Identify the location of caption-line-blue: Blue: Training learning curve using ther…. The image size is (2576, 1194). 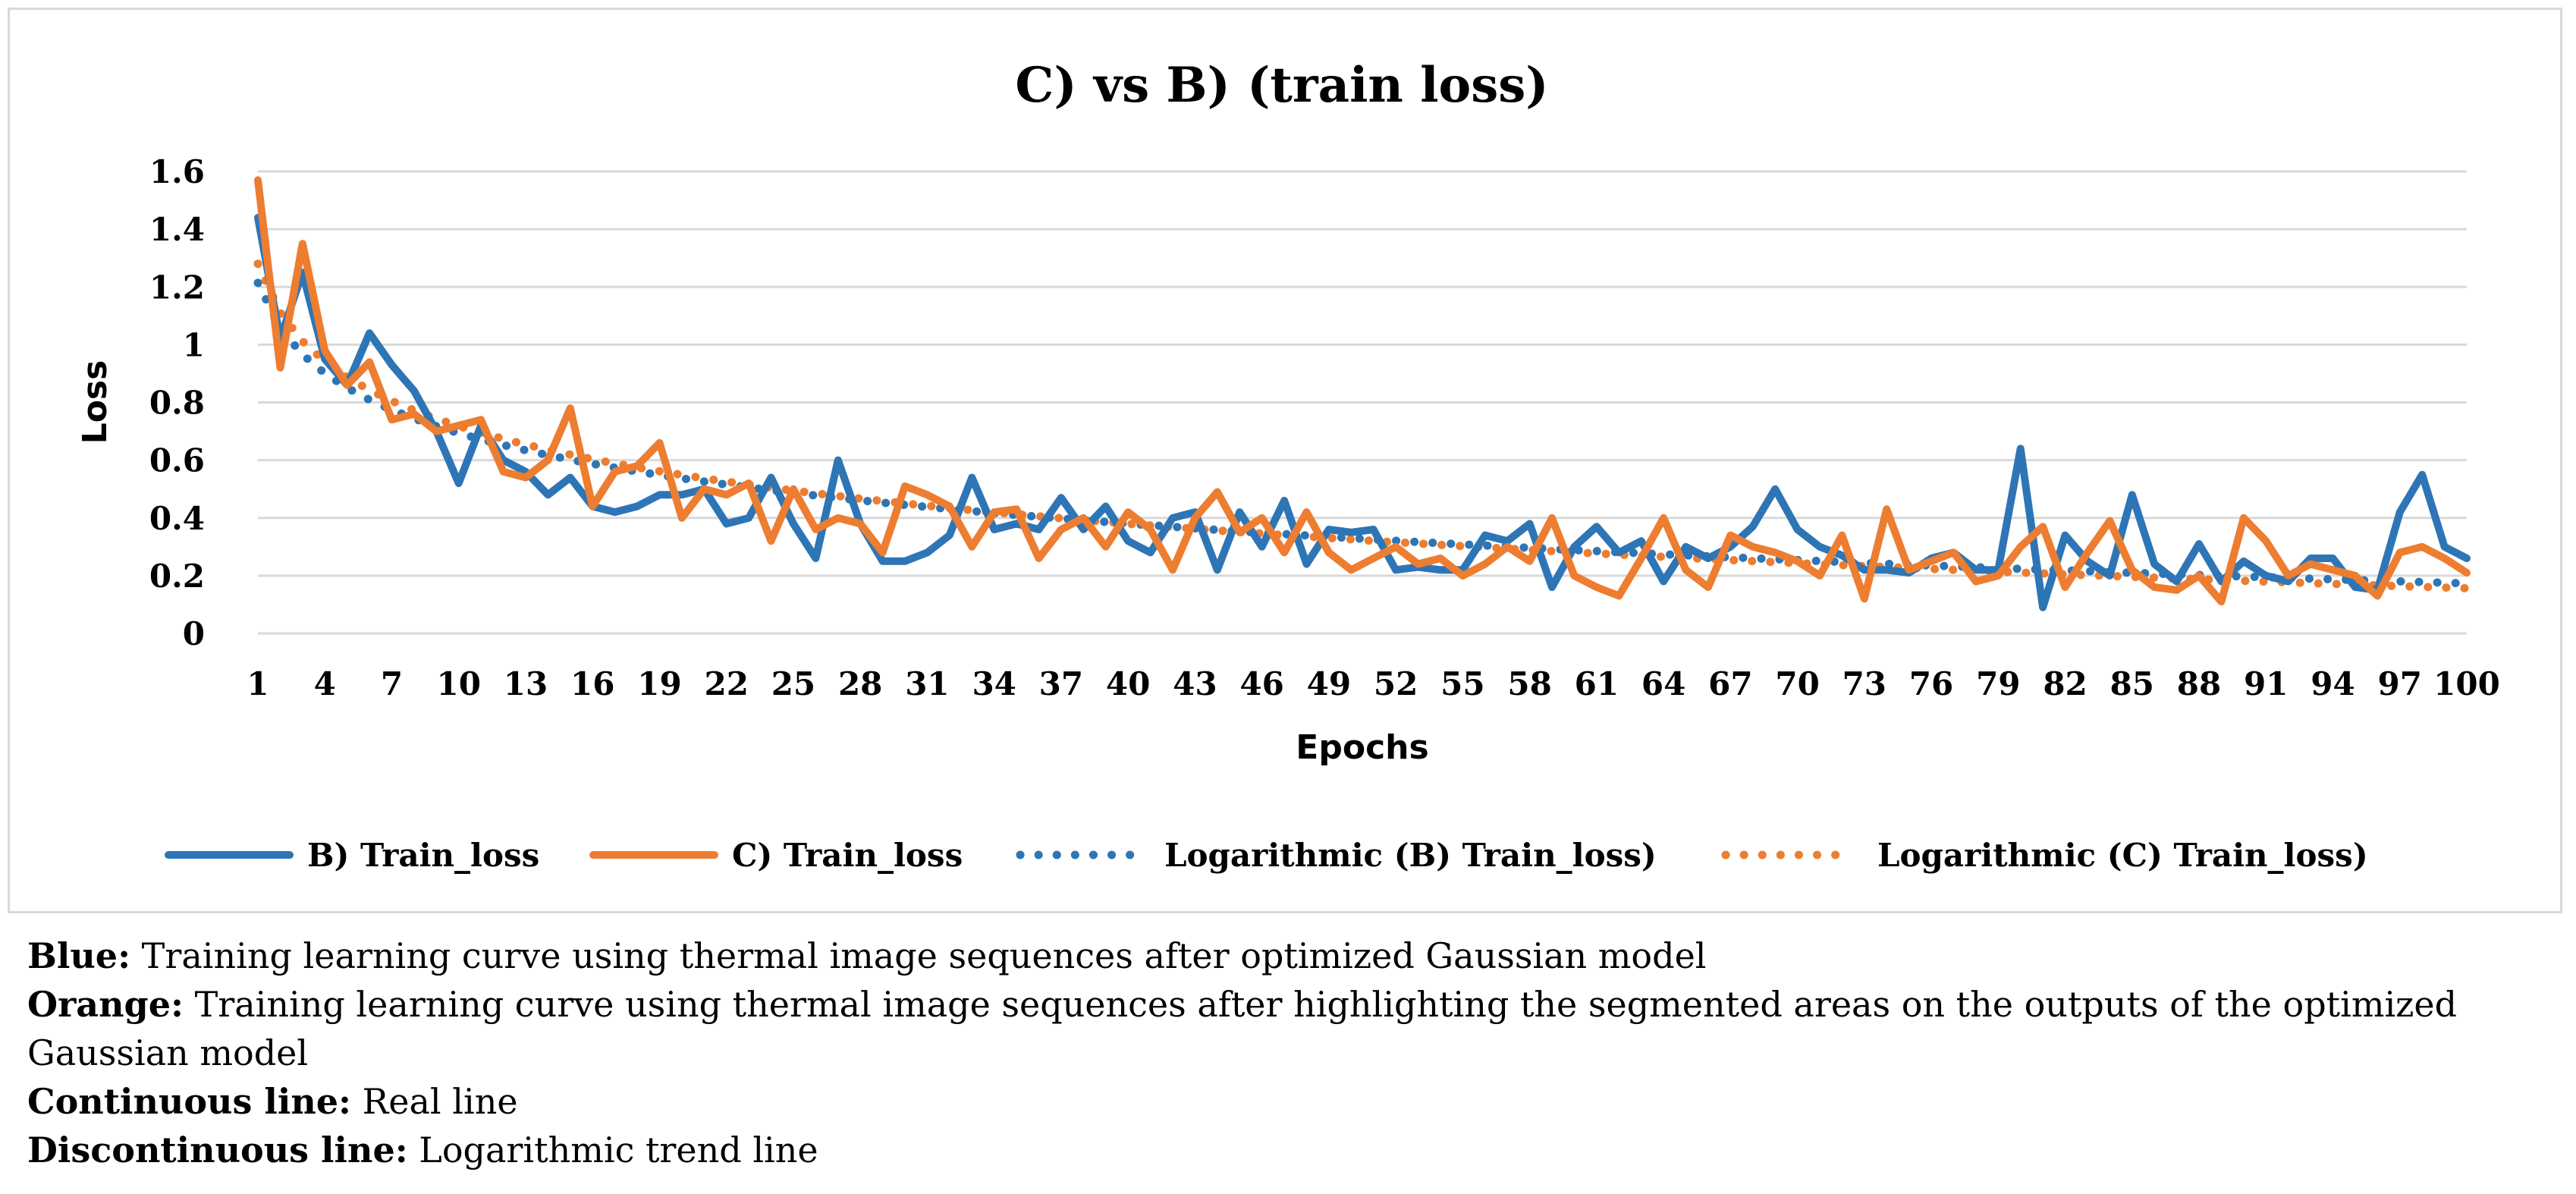
(1290, 956).